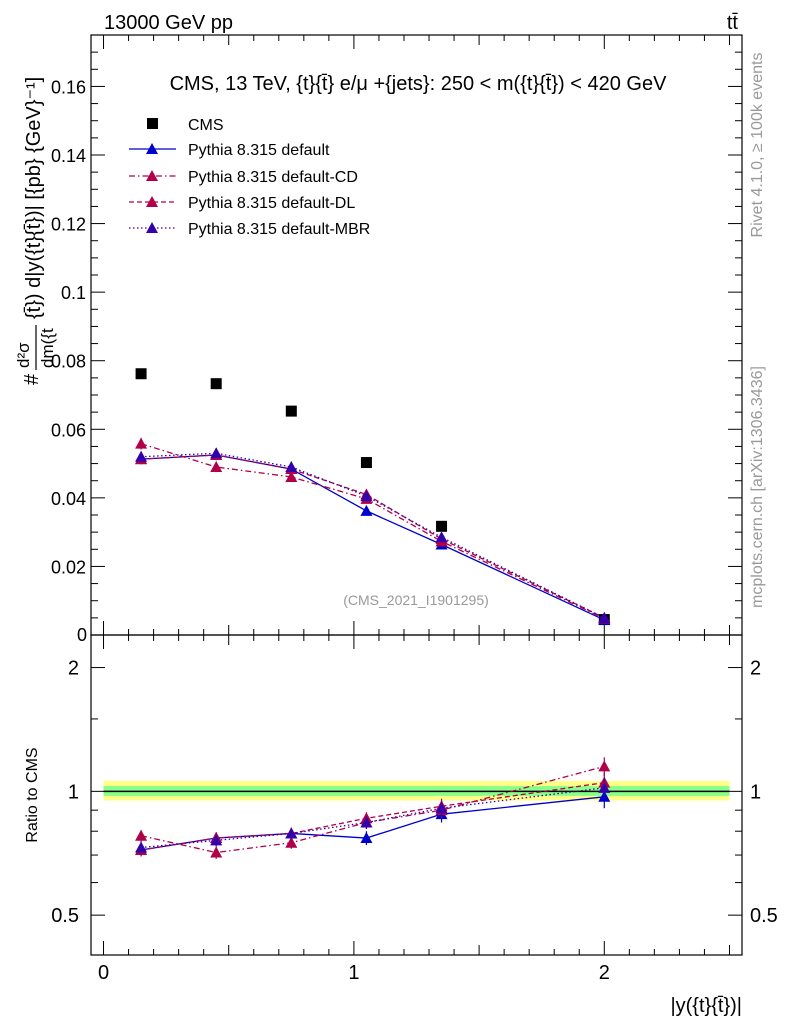  What do you see at coordinates (68, 156) in the screenshot?
I see `main-ytick-label: 0.14` at bounding box center [68, 156].